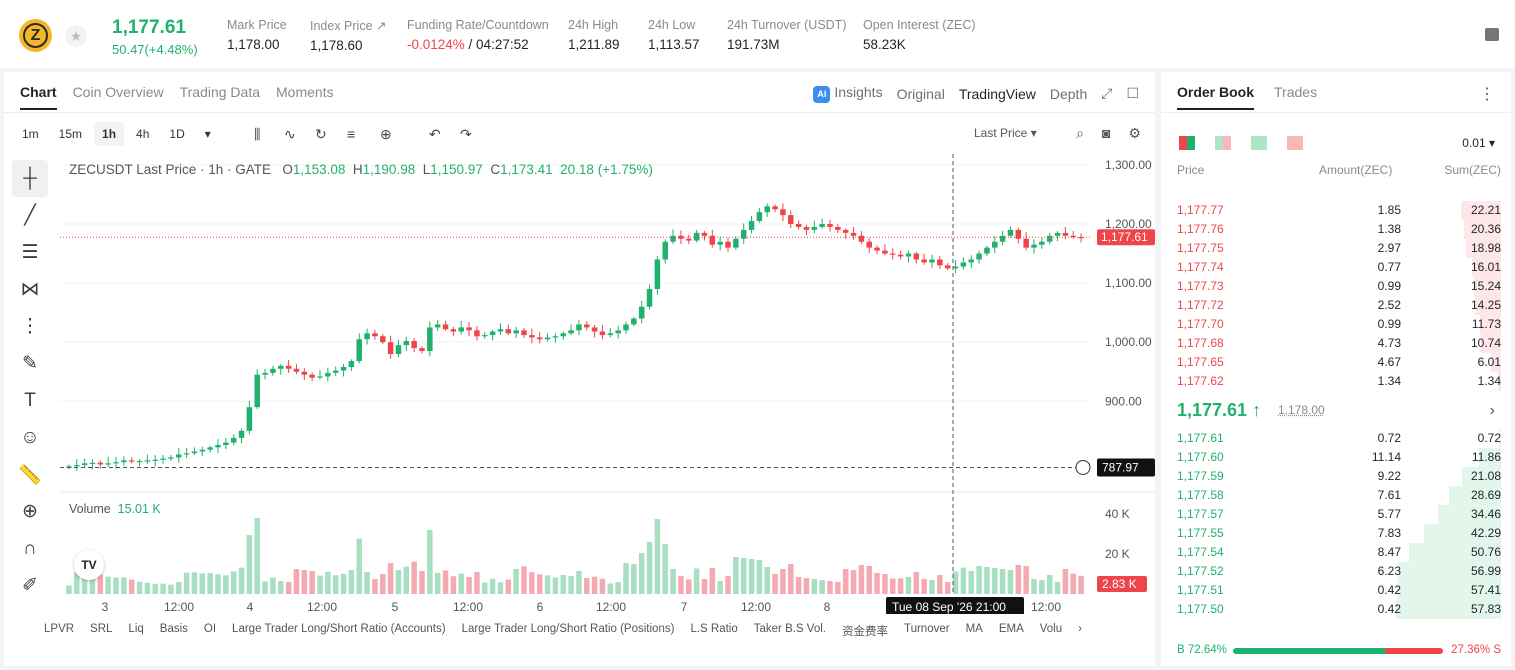  Describe the element at coordinates (1339, 267) in the screenshot. I see `ask-row: 1,177.74 0.77 16.01` at that location.